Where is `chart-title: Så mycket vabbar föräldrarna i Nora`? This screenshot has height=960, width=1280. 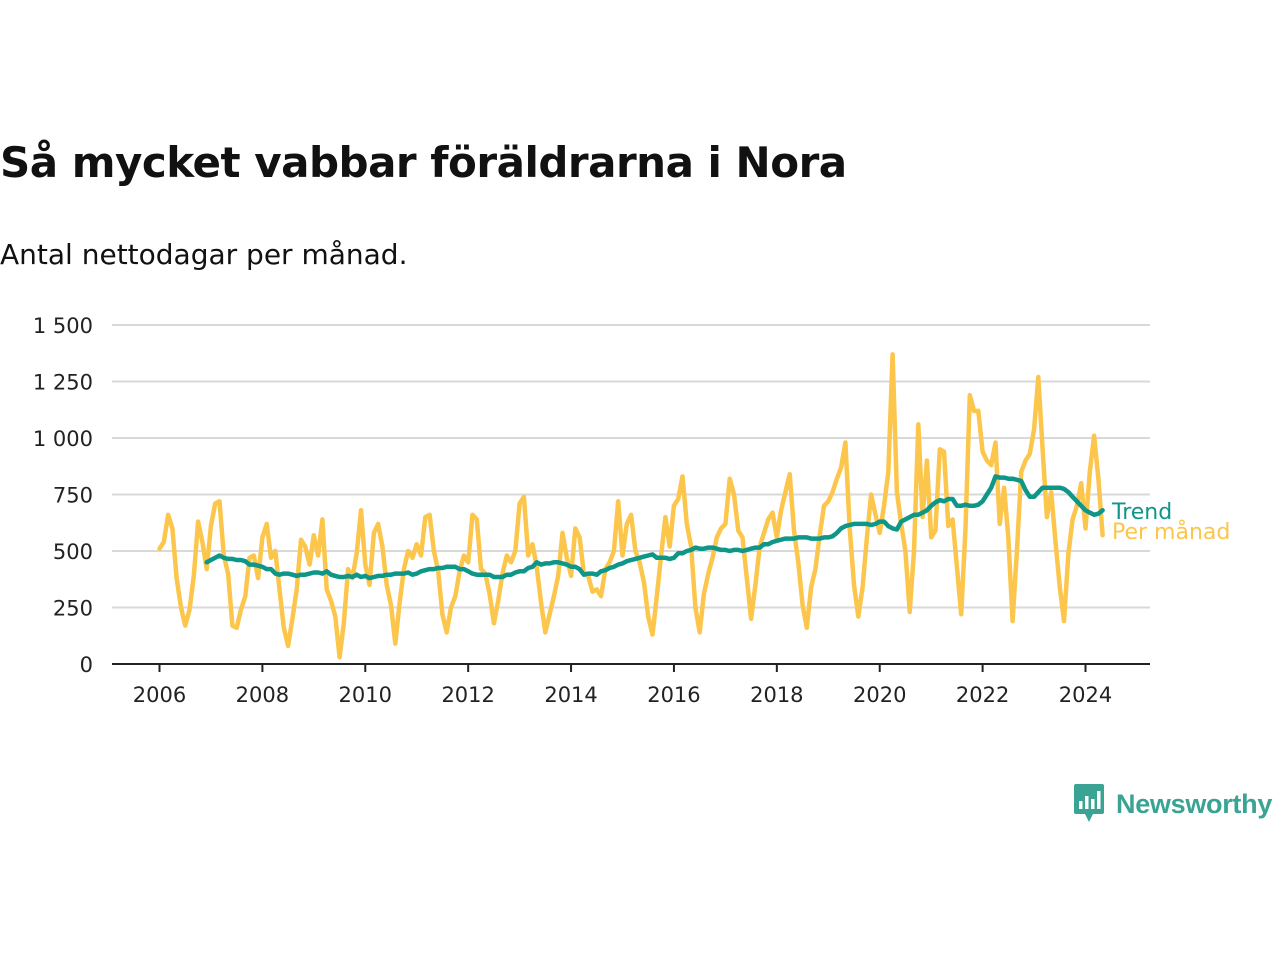
chart-title: Så mycket vabbar föräldrarna i Nora is located at coordinates (423, 162).